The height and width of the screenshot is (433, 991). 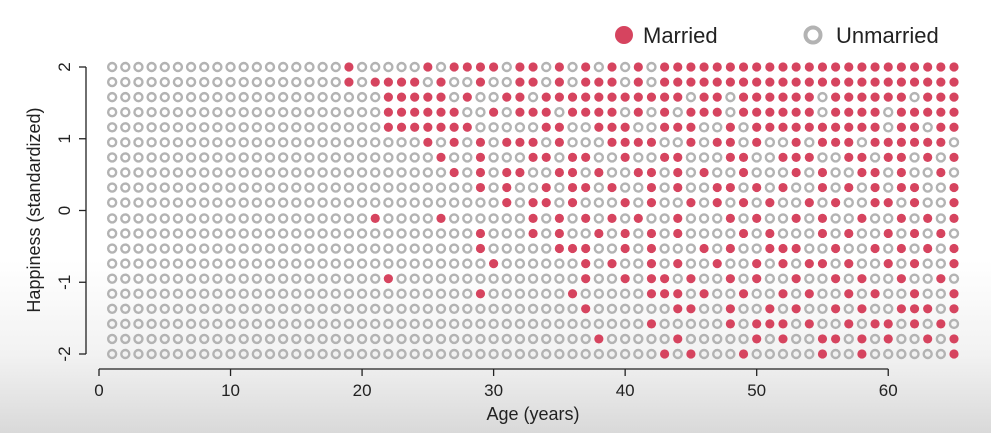 I want to click on x-axis-title: Age (years), so click(x=532, y=414).